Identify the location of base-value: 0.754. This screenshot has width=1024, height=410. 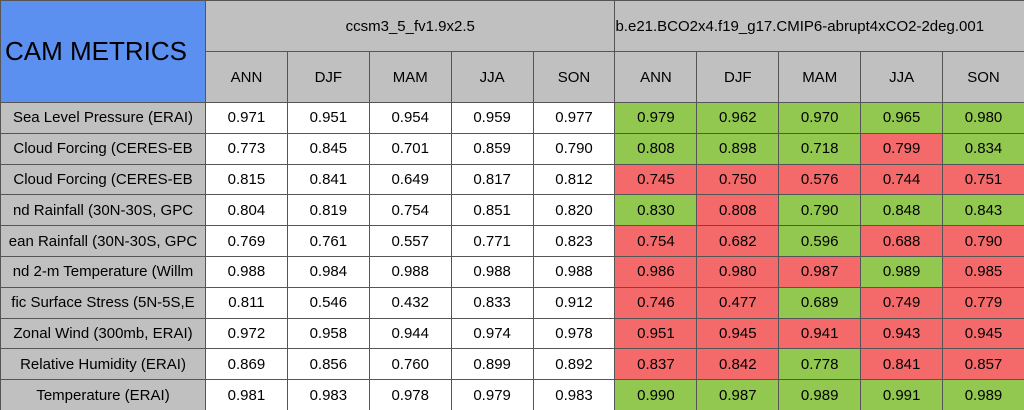
(410, 210).